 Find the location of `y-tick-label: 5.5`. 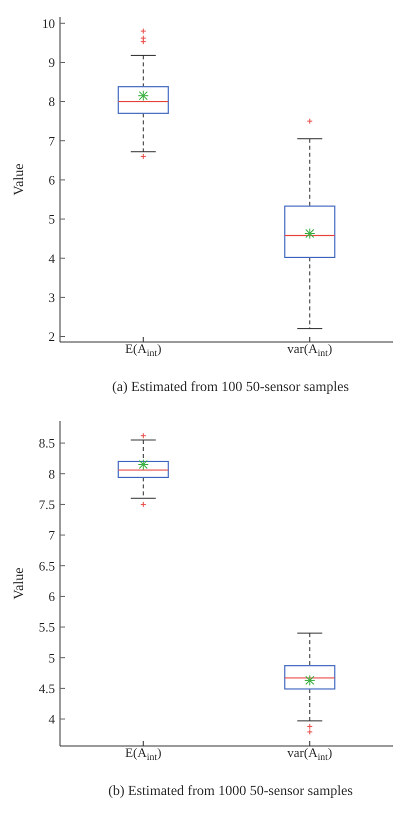

y-tick-label: 5.5 is located at coordinates (46, 627).